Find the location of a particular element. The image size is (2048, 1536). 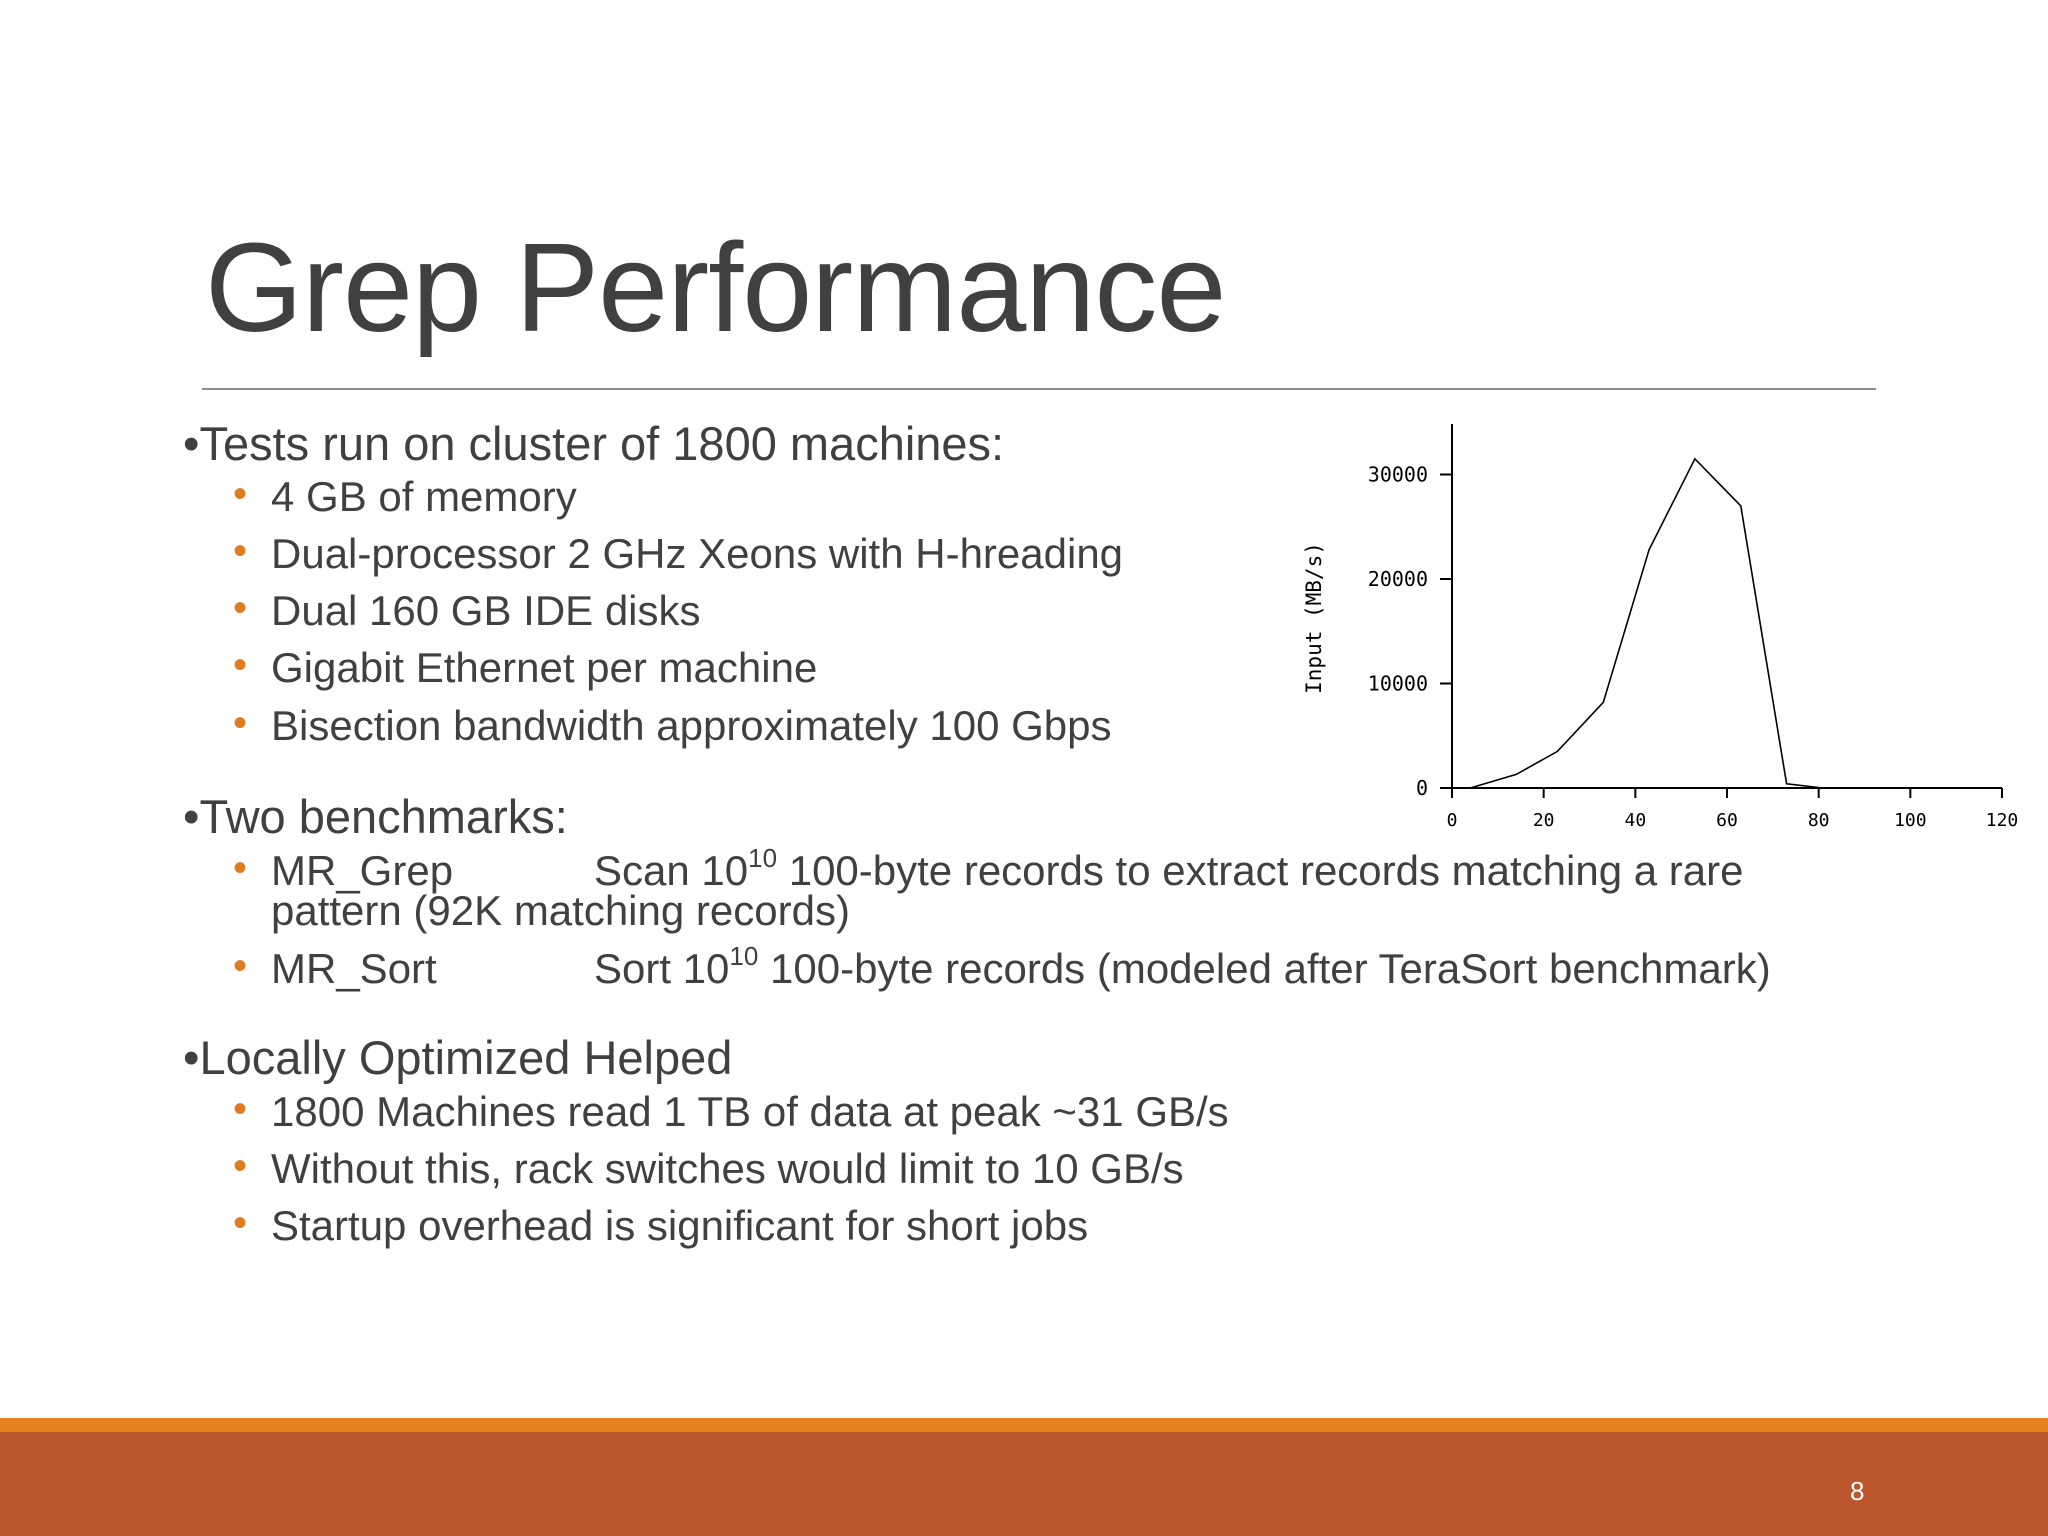

x-tick-label: 0 is located at coordinates (1452, 820).